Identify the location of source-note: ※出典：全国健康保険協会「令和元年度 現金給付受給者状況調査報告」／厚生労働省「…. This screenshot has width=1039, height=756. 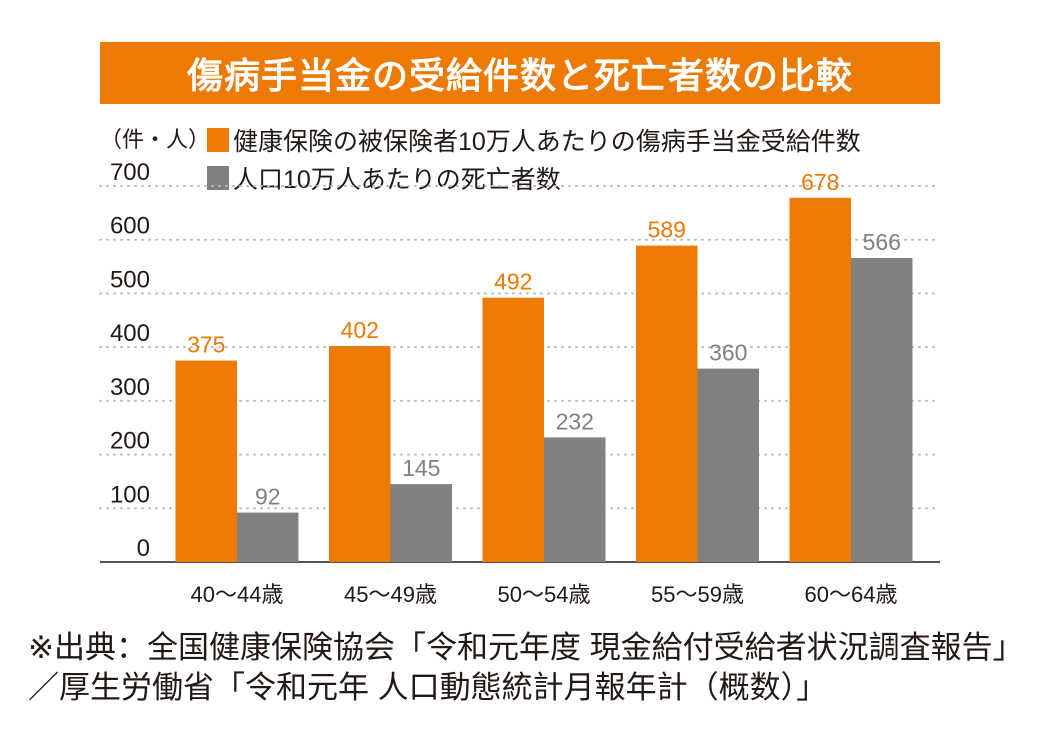
(526, 667).